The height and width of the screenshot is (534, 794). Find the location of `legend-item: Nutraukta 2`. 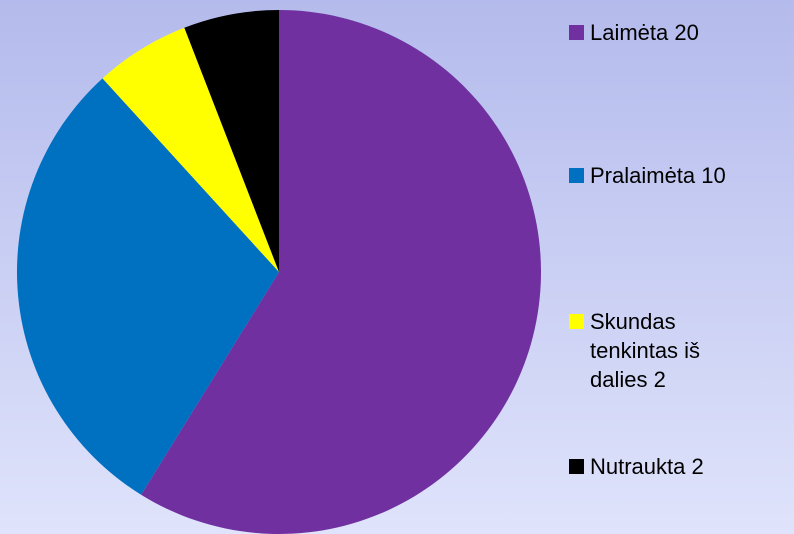

legend-item: Nutraukta 2 is located at coordinates (636, 466).